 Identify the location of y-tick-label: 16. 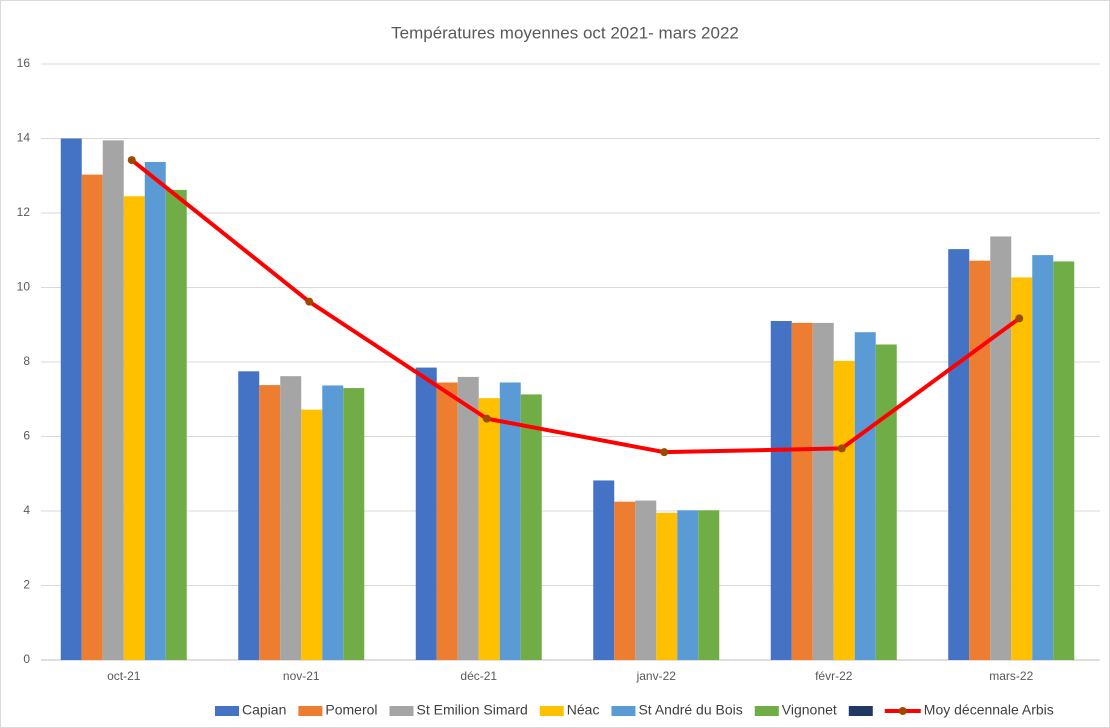
(24, 63).